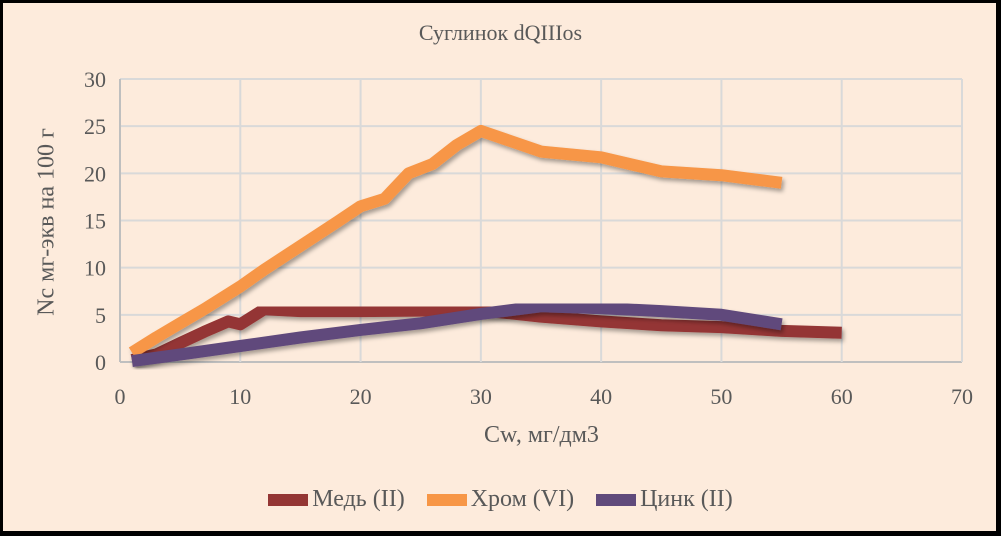  I want to click on y-axis-label: Nc мг-экв на 100 г, so click(46, 222).